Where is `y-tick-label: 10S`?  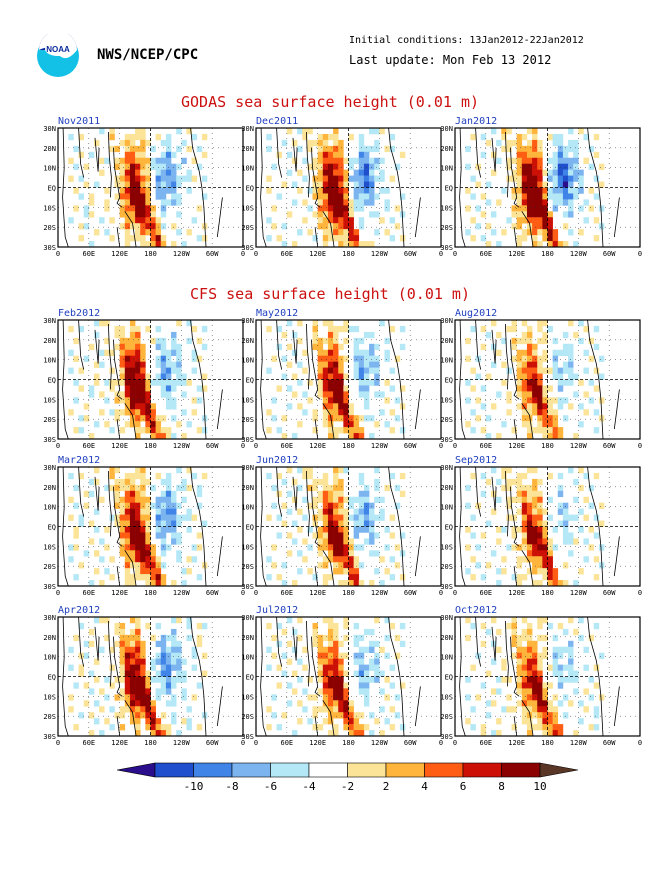 y-tick-label: 10S is located at coordinates (446, 697).